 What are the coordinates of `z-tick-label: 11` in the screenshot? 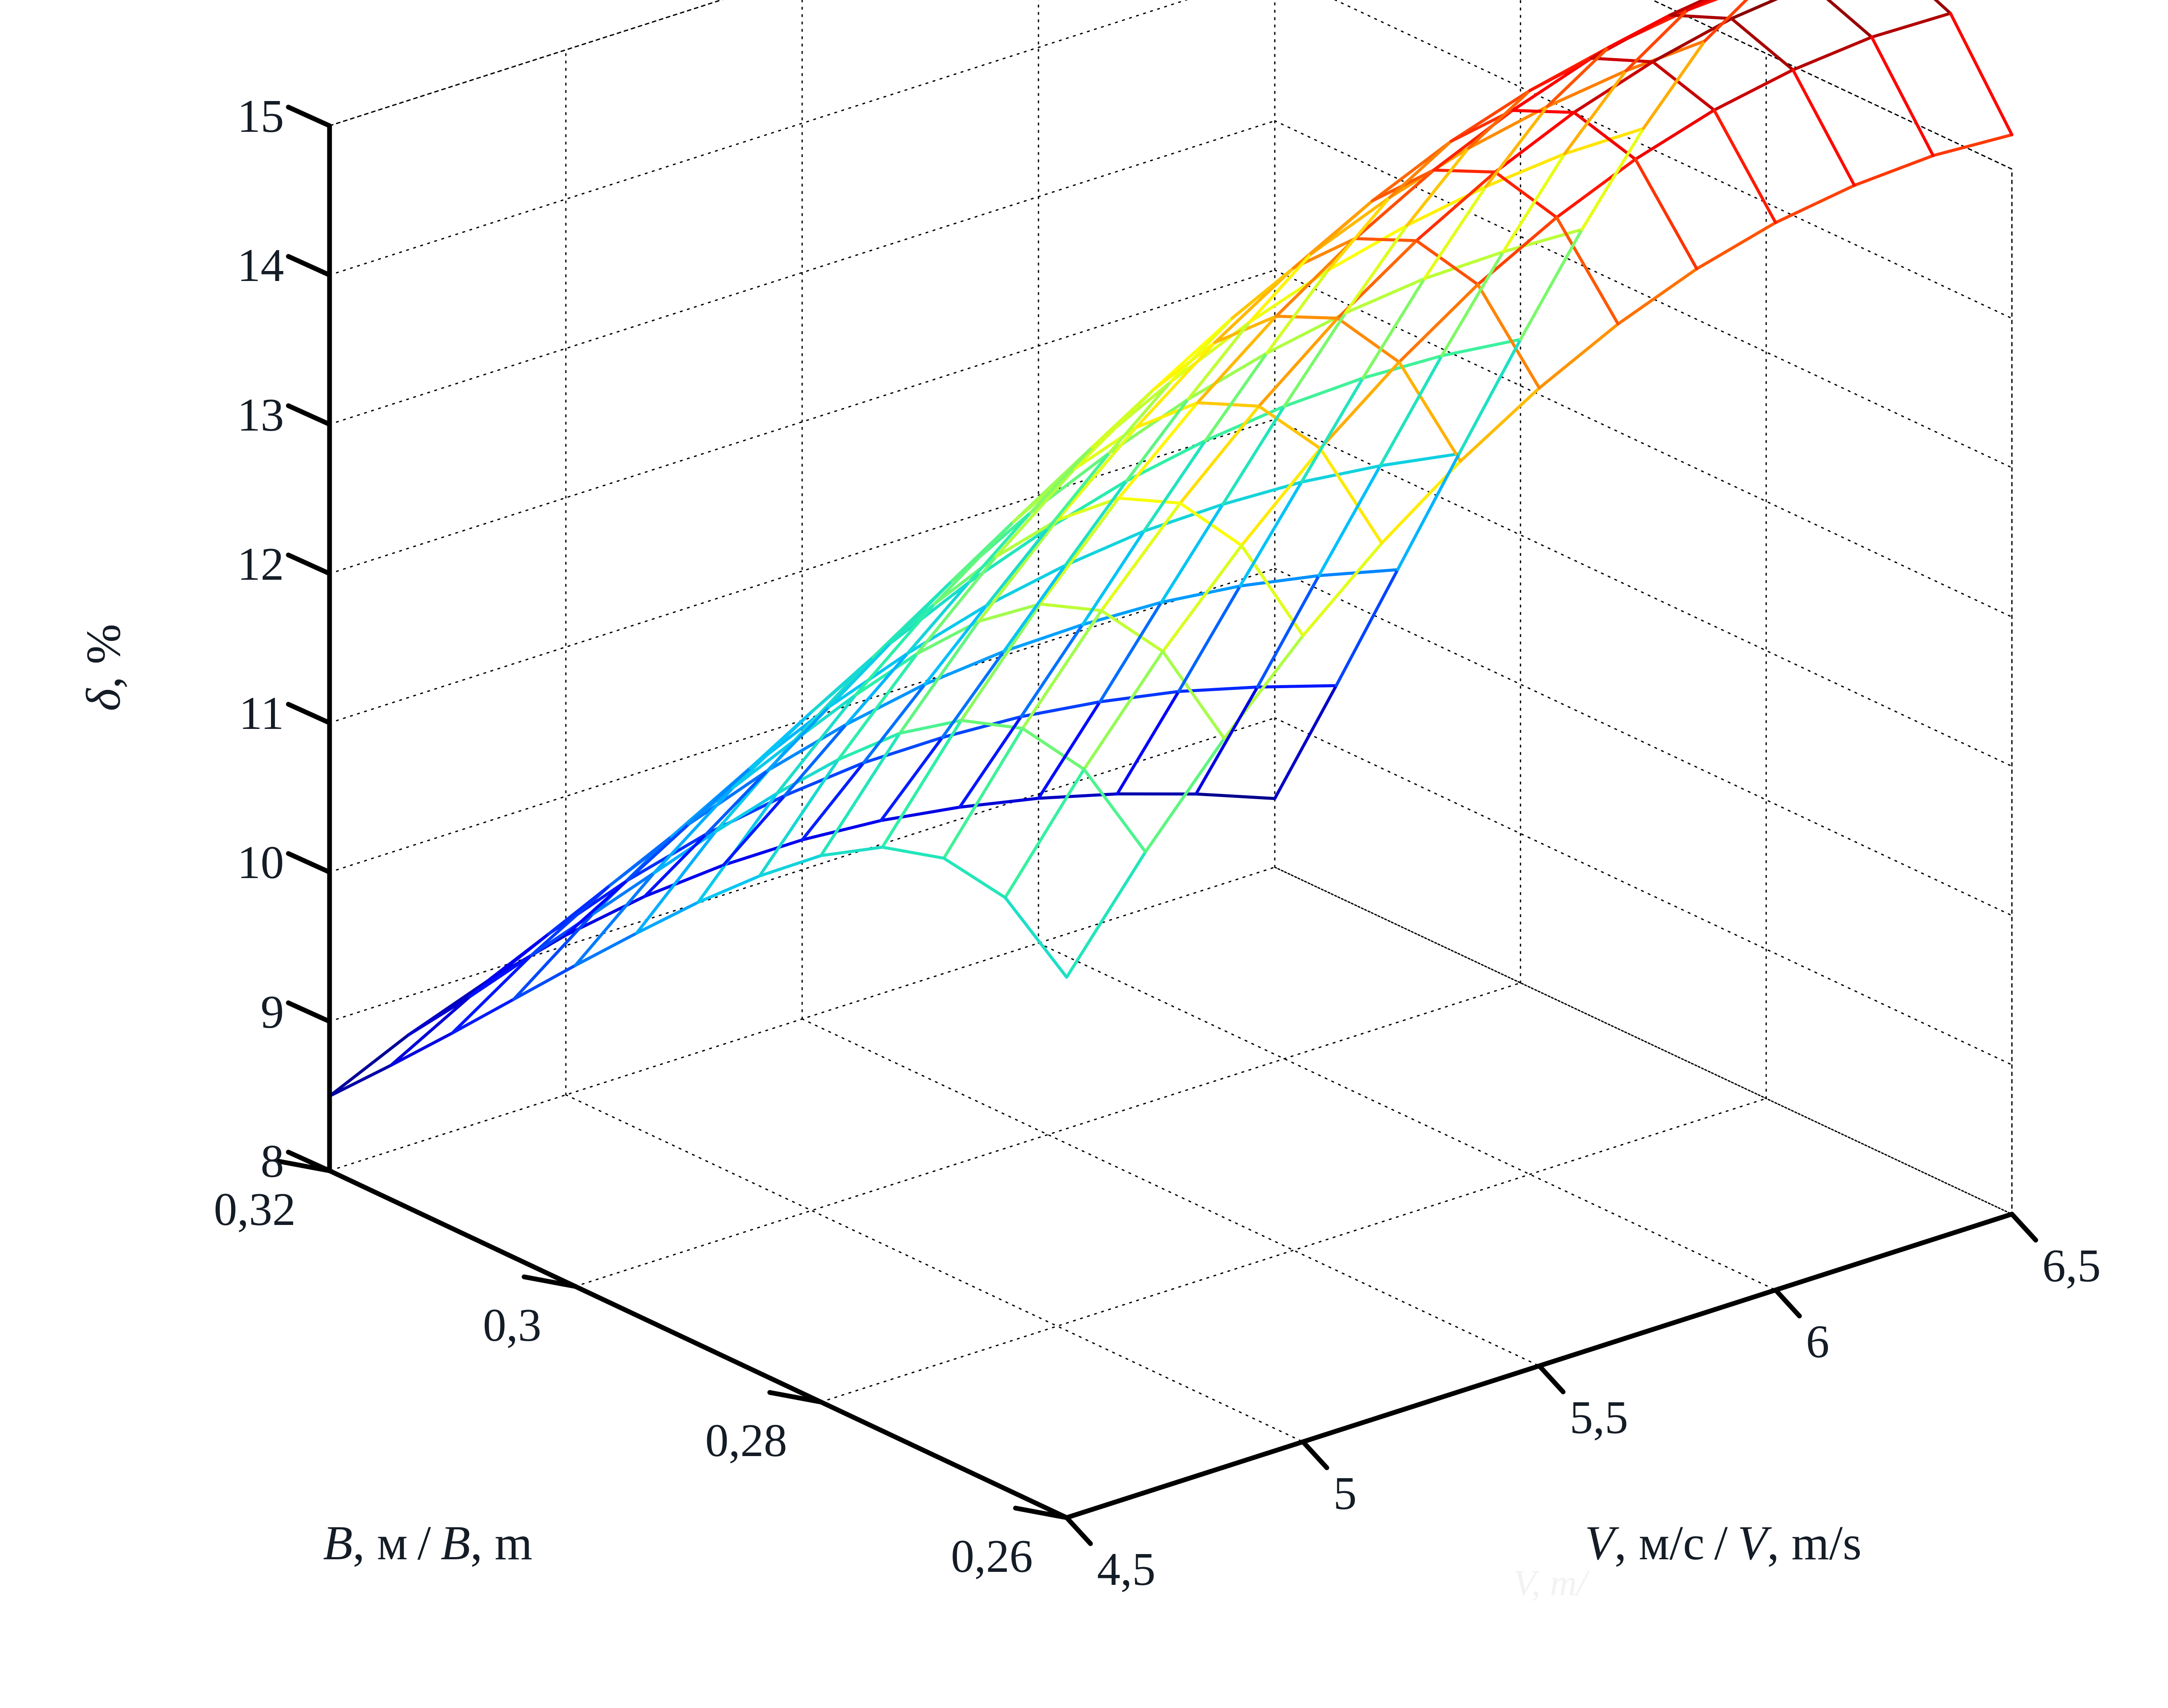 It's located at (261, 714).